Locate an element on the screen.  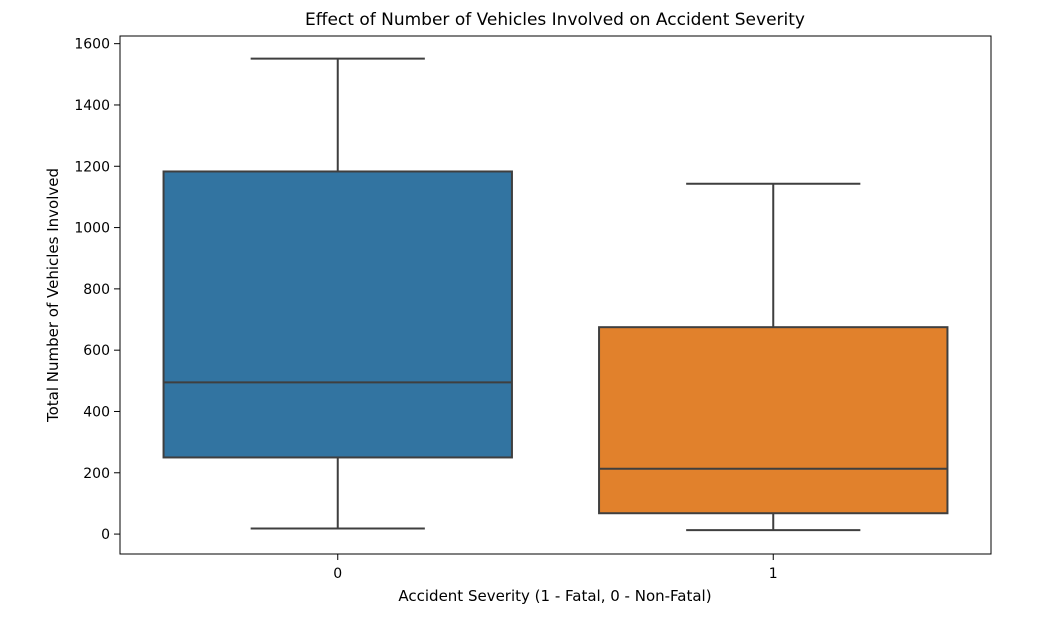
y-tick-label: 1400 is located at coordinates (92, 106).